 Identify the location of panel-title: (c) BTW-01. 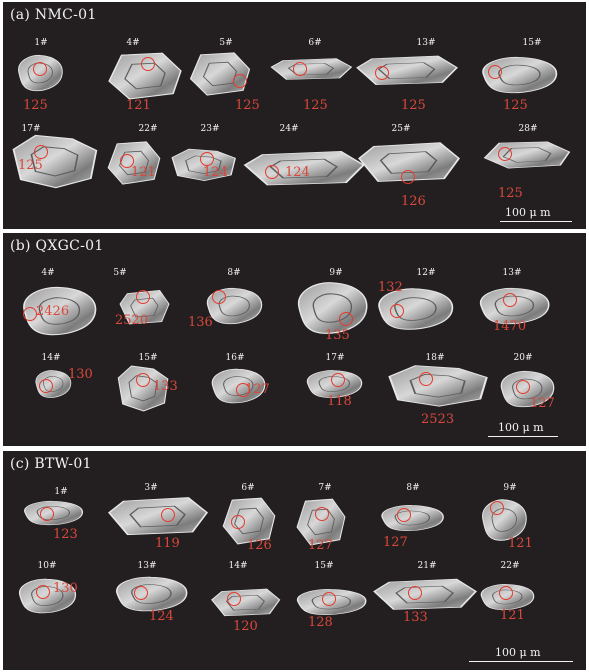
(51, 464).